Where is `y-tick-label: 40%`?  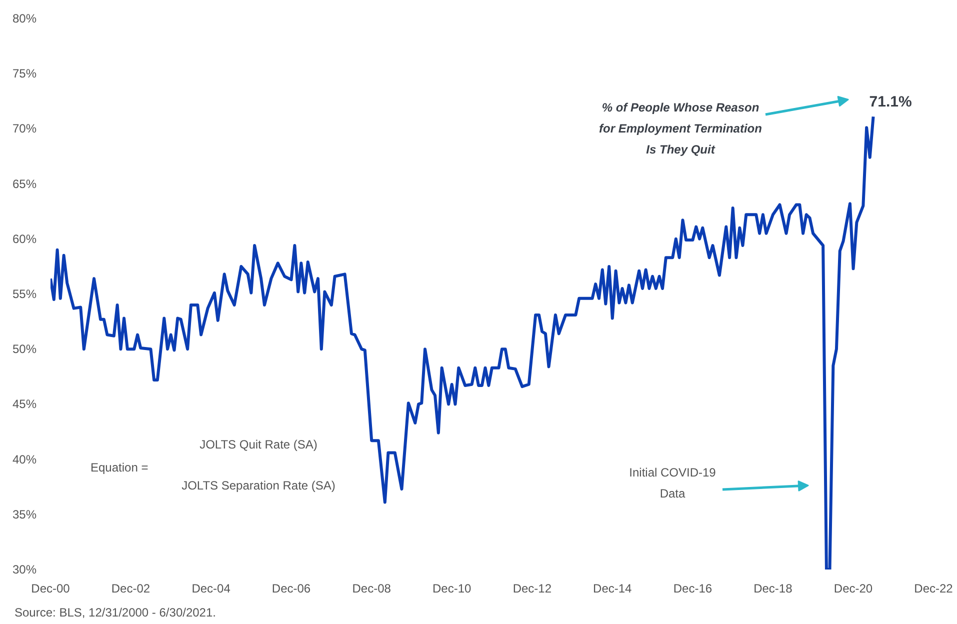 y-tick-label: 40% is located at coordinates (24, 459).